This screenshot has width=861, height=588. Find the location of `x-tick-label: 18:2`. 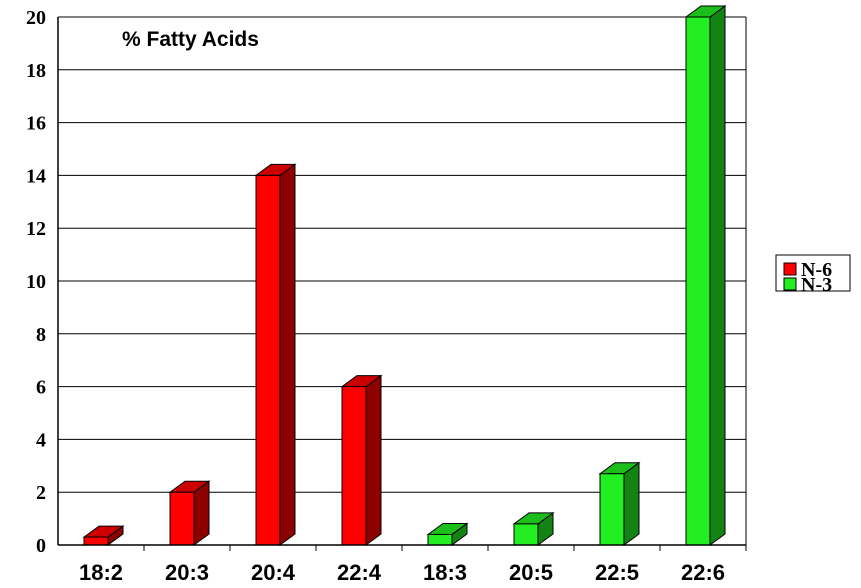

x-tick-label: 18:2 is located at coordinates (101, 572).